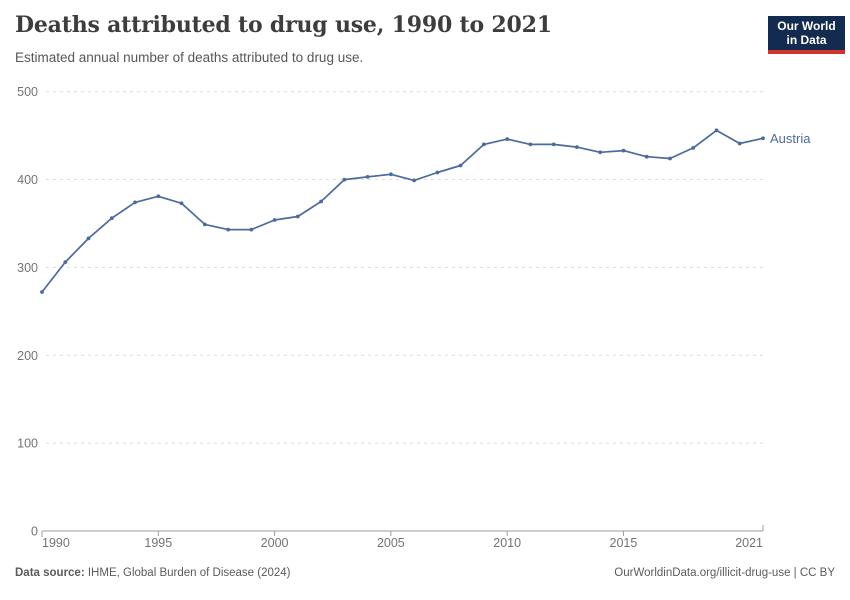  What do you see at coordinates (806, 40) in the screenshot?
I see `owid-logo-line2: in Data` at bounding box center [806, 40].